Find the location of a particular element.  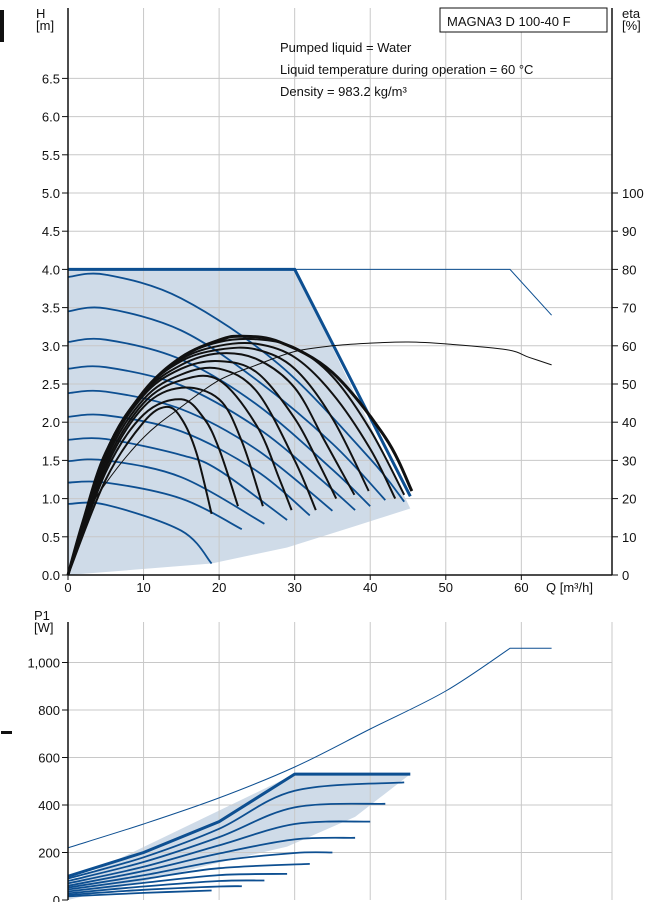

y-axis-label-h: H [m] is located at coordinates (45, 19).